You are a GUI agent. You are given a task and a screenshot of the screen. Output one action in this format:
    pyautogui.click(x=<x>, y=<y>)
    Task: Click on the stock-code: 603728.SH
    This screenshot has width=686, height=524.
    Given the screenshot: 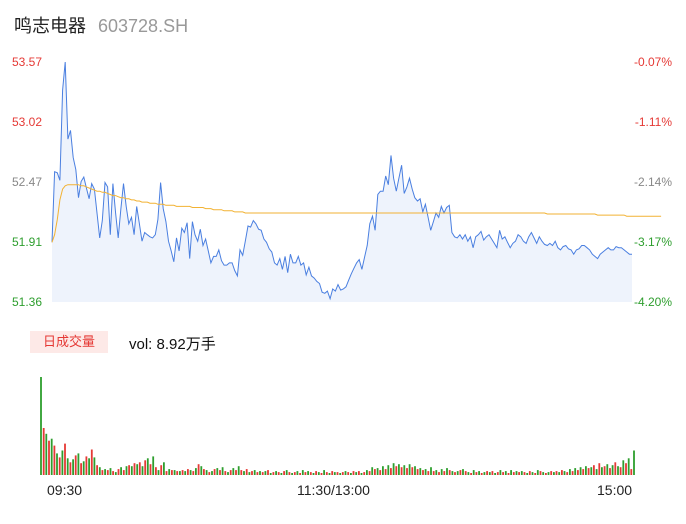 What is the action you would take?
    pyautogui.click(x=143, y=26)
    